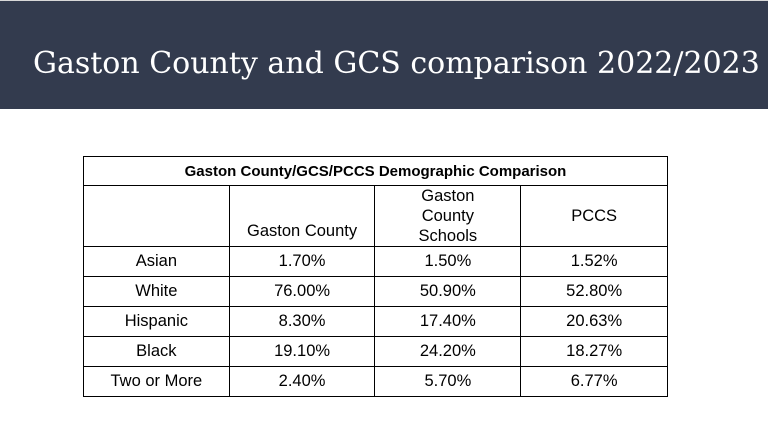 The width and height of the screenshot is (768, 431). I want to click on table-row: White 76.00% 50.90% 52.80%, so click(375, 291).